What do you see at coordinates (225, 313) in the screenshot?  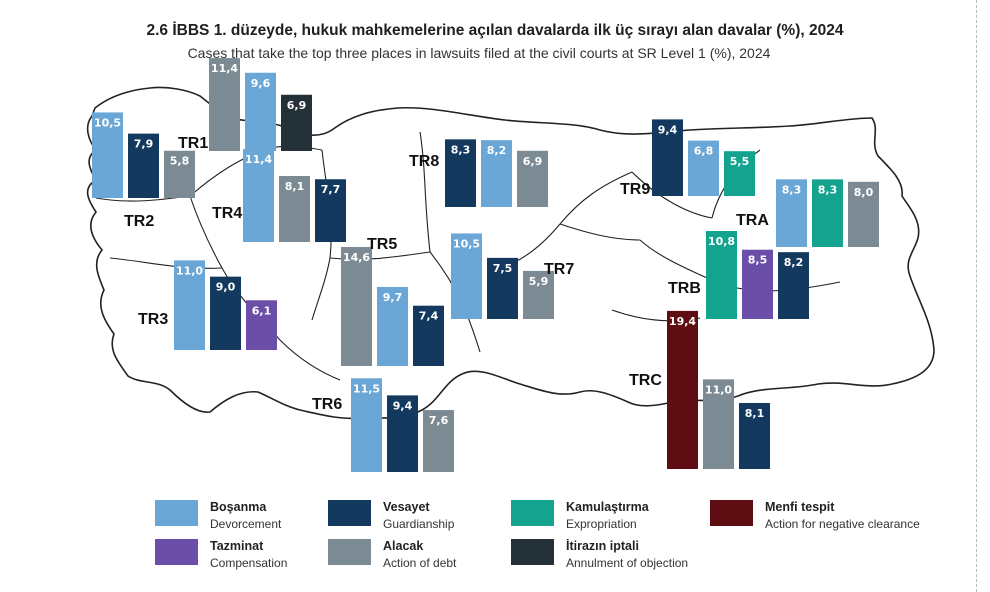 I see `bar-tr3-vesayet` at bounding box center [225, 313].